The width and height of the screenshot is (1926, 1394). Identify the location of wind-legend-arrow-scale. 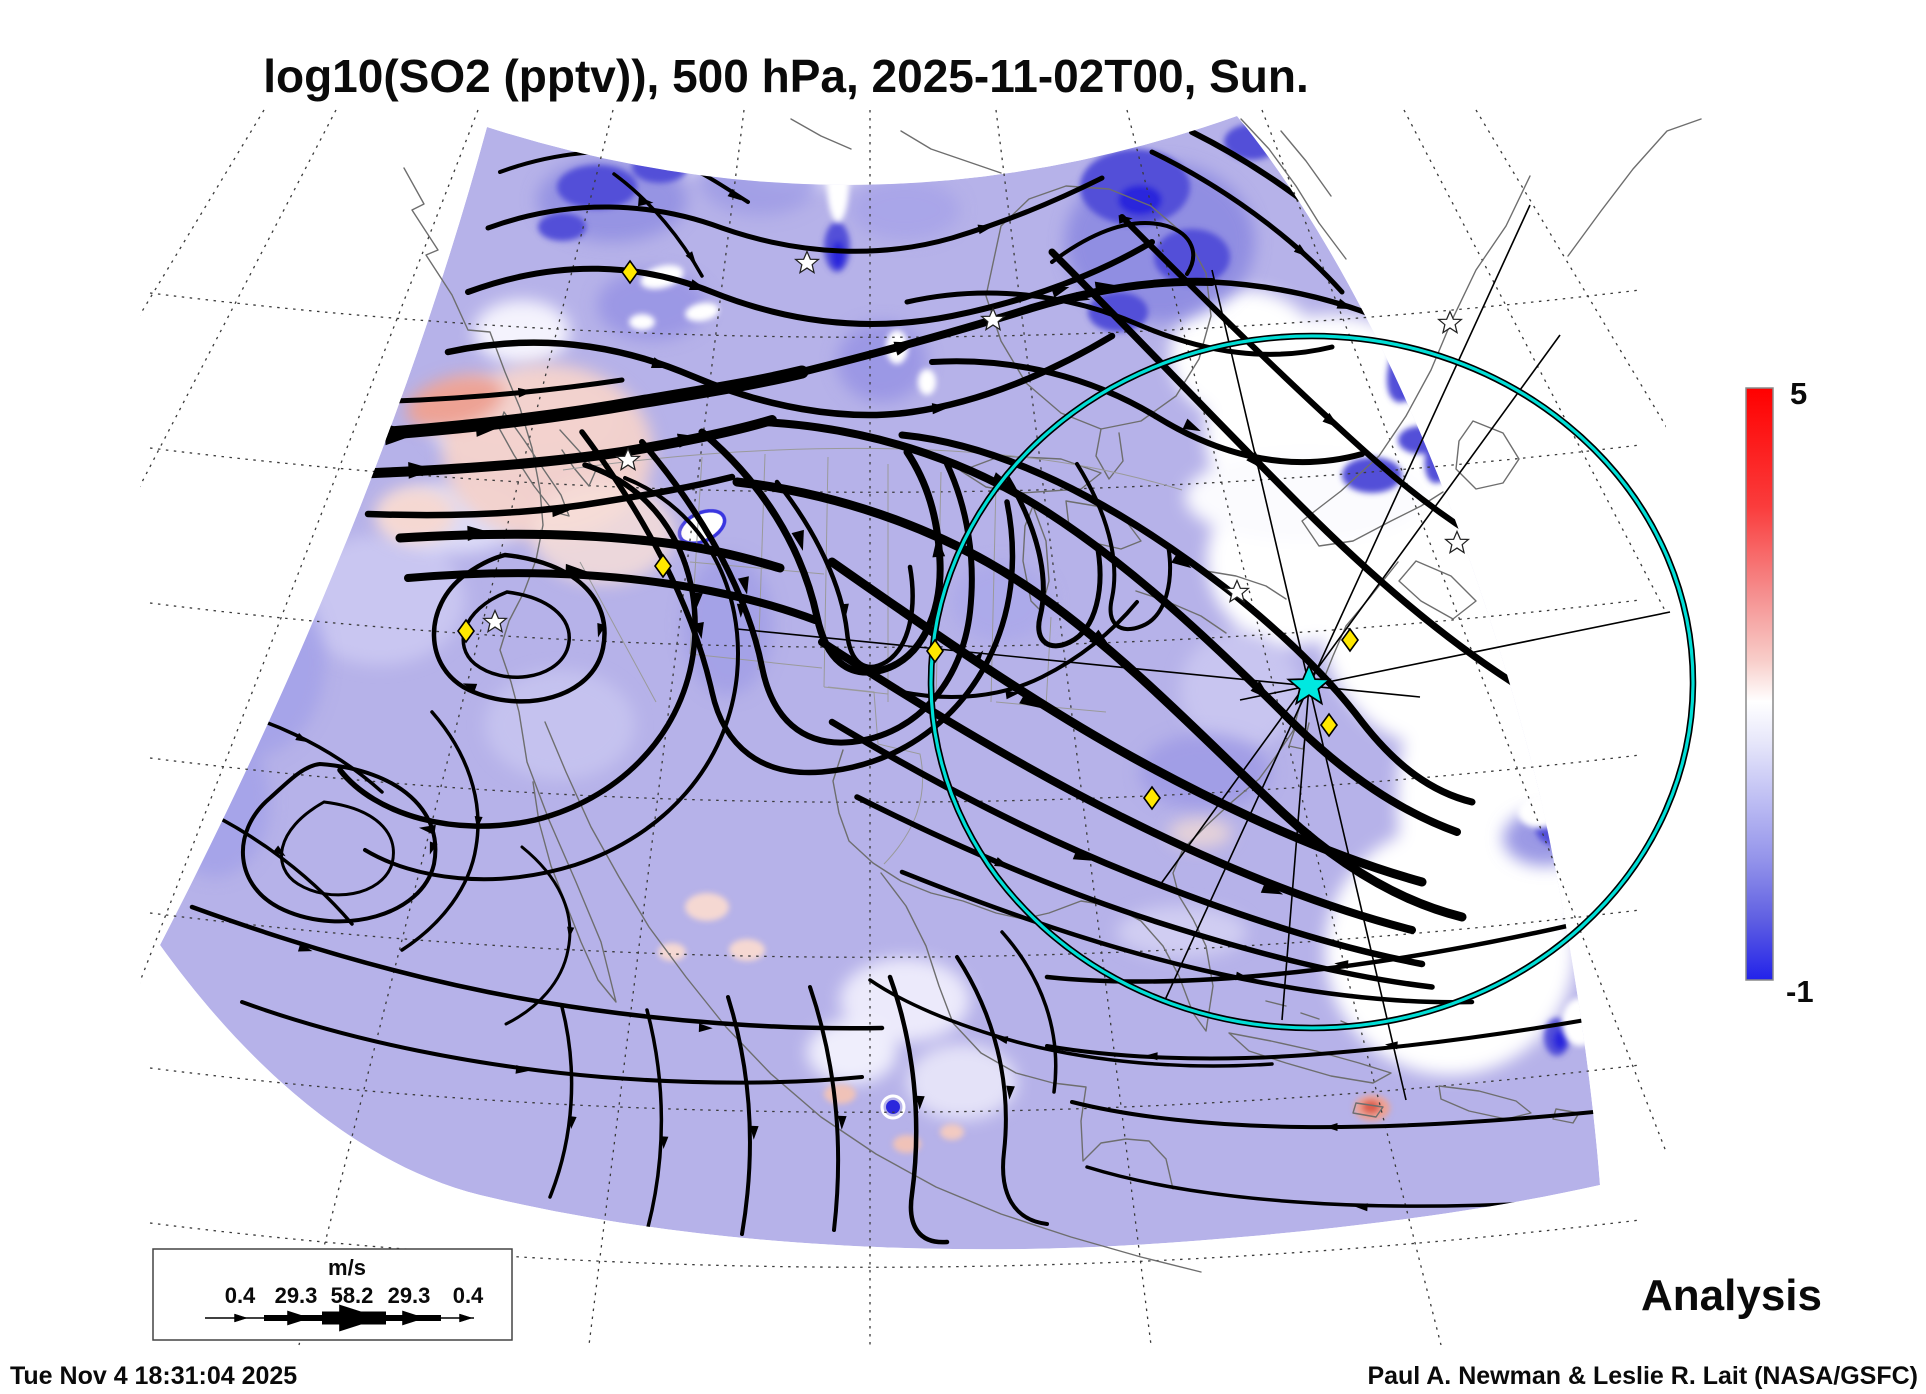
(339, 1318).